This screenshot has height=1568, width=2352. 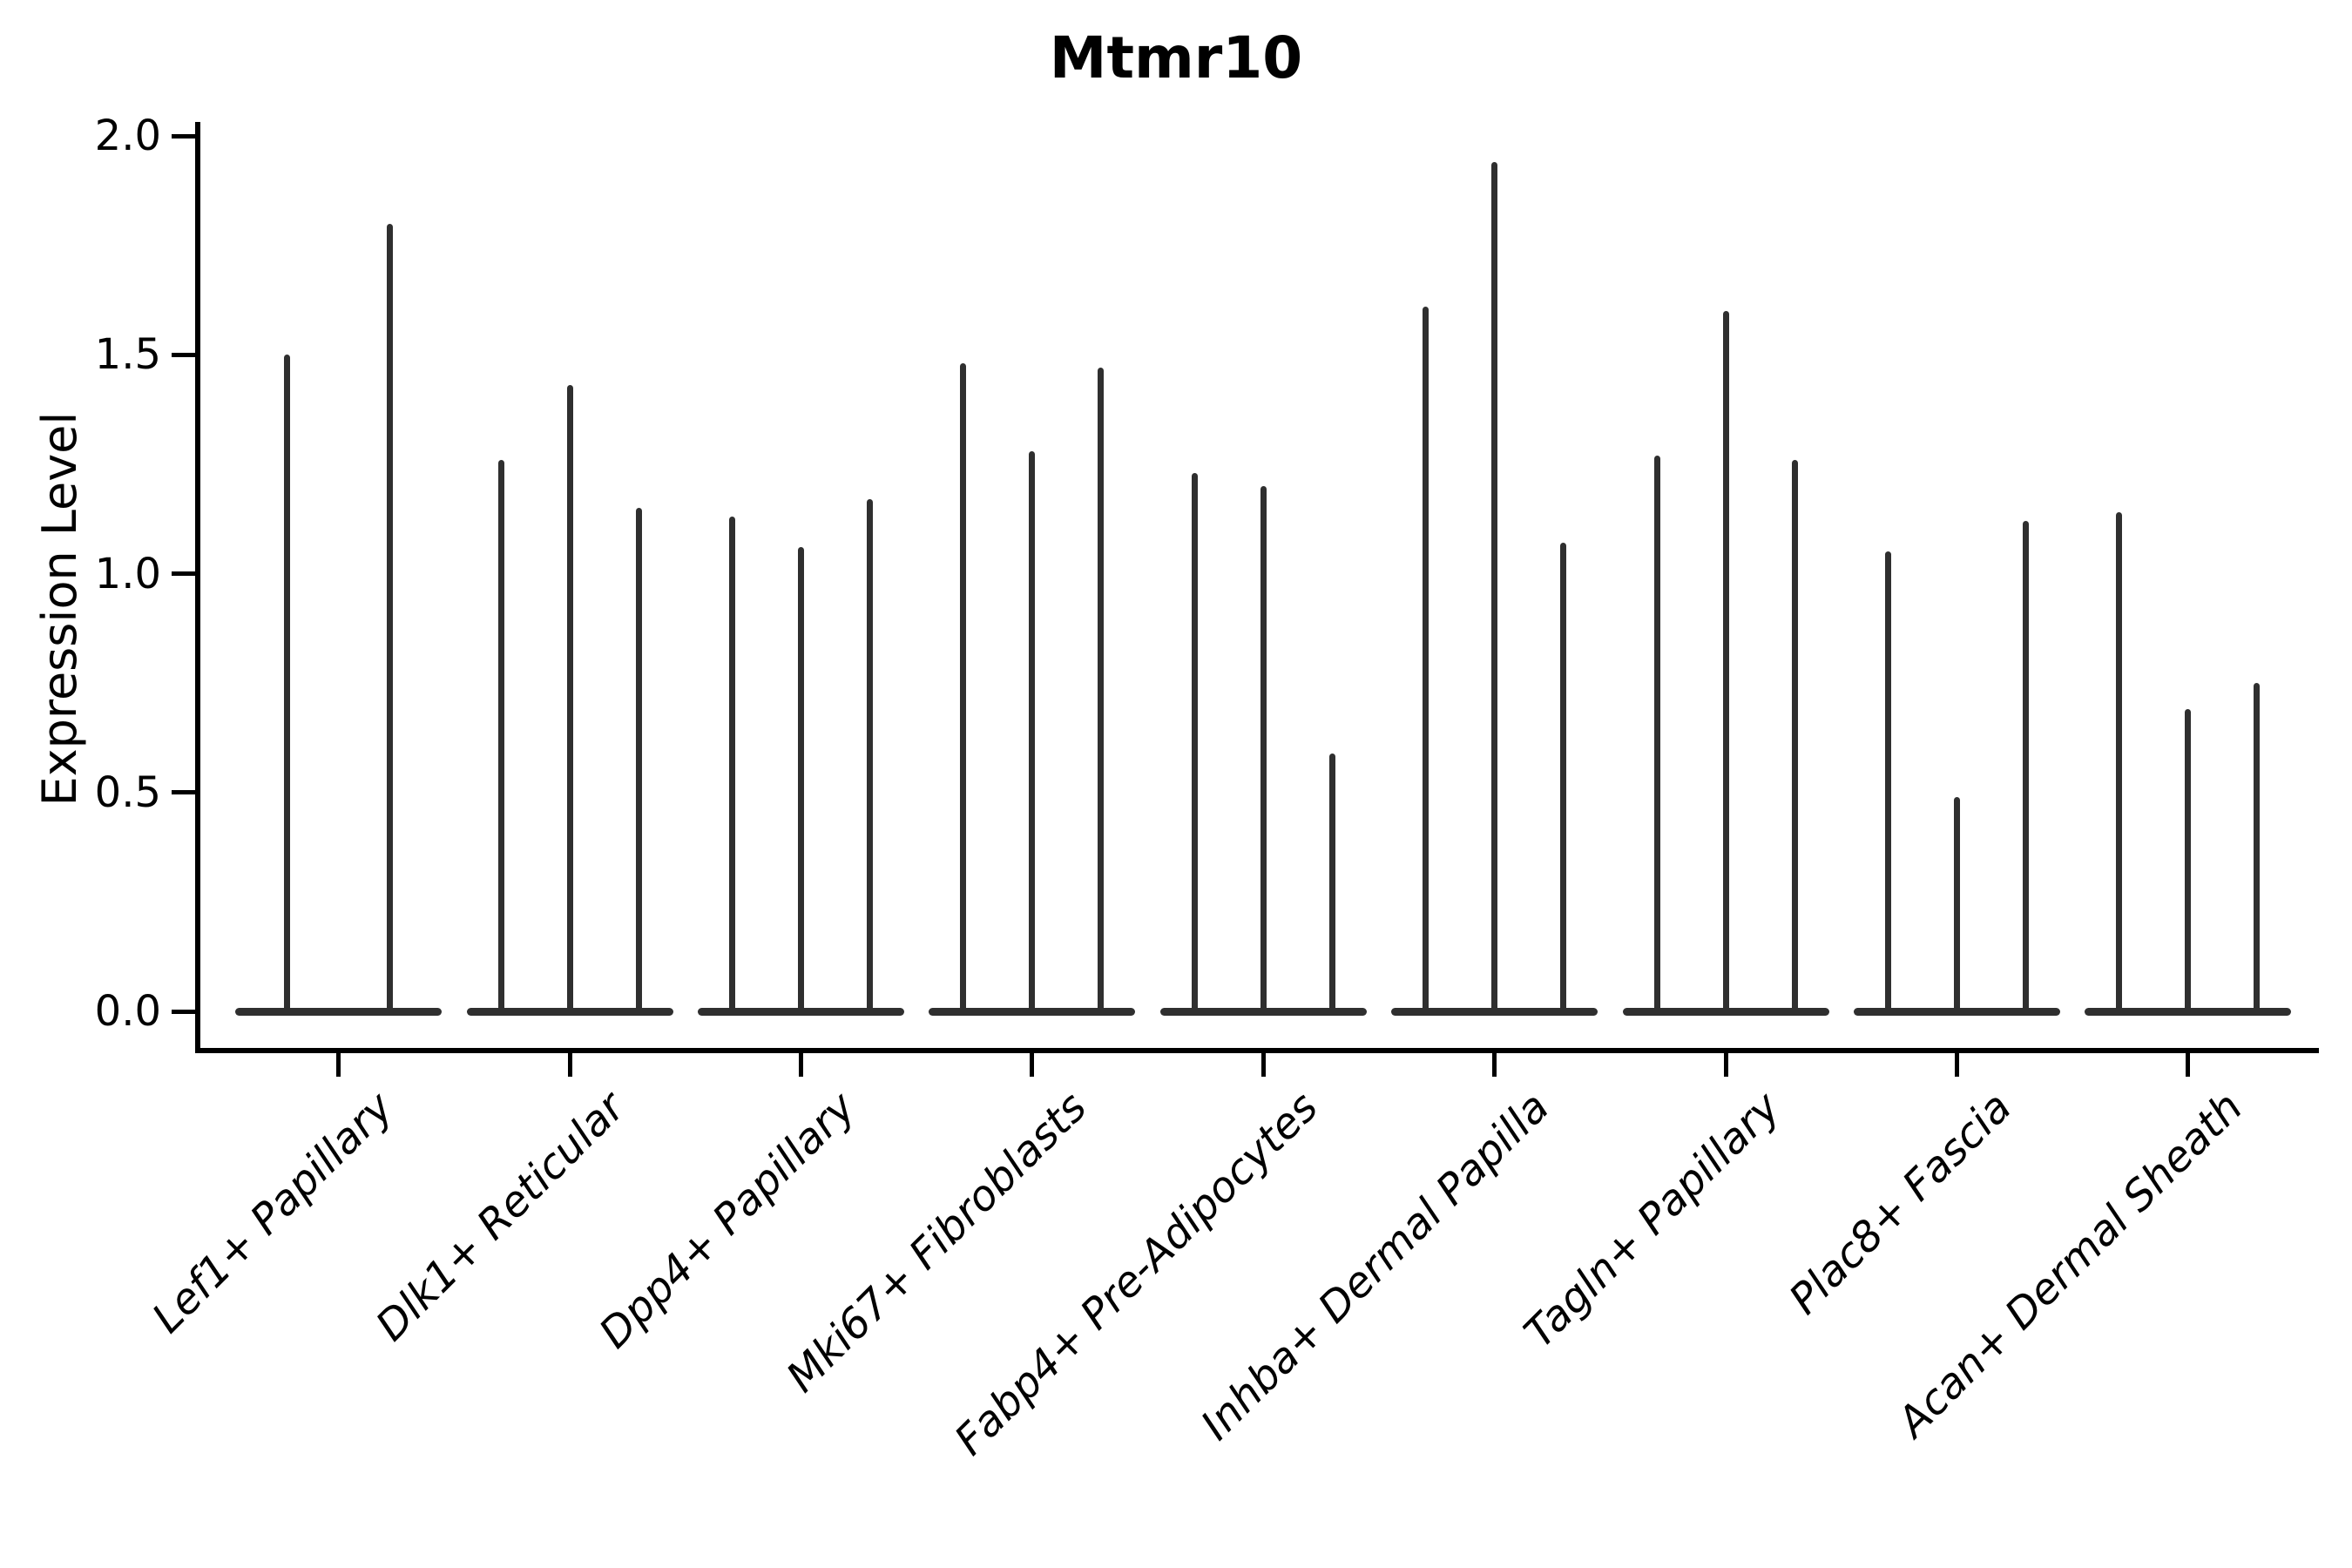 I want to click on y-tick-label: 2.0, so click(x=127, y=136).